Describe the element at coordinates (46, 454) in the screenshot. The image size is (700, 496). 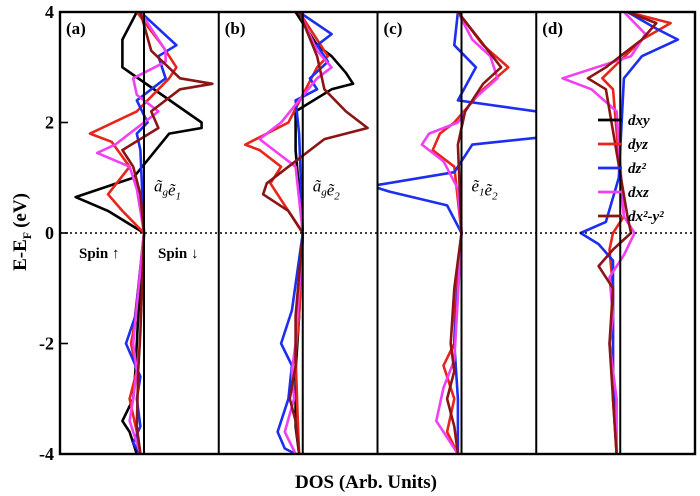
I see `y-tick-label: -4` at that location.